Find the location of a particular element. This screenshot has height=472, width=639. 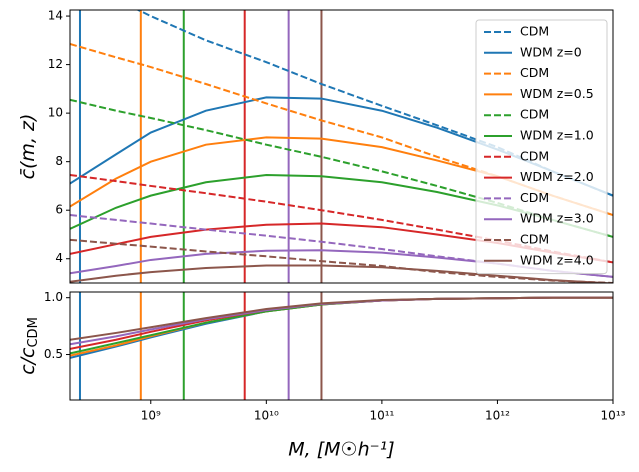

y-tick-label: 0.5 is located at coordinates (53, 354).